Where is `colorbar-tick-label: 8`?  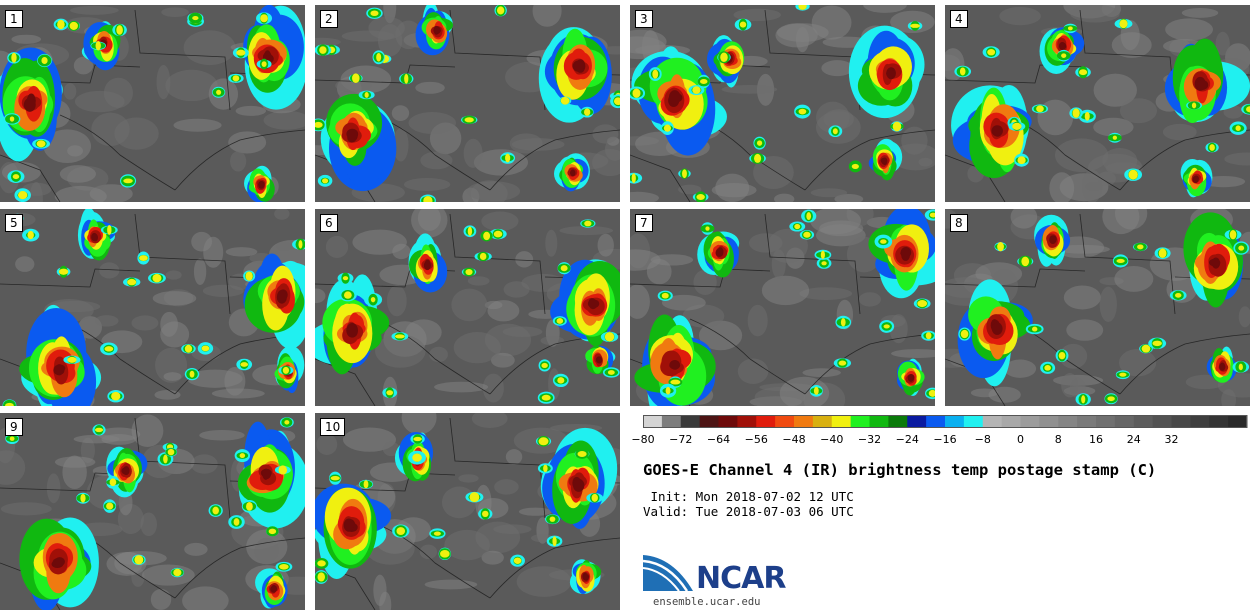 colorbar-tick-label: 8 is located at coordinates (1058, 439).